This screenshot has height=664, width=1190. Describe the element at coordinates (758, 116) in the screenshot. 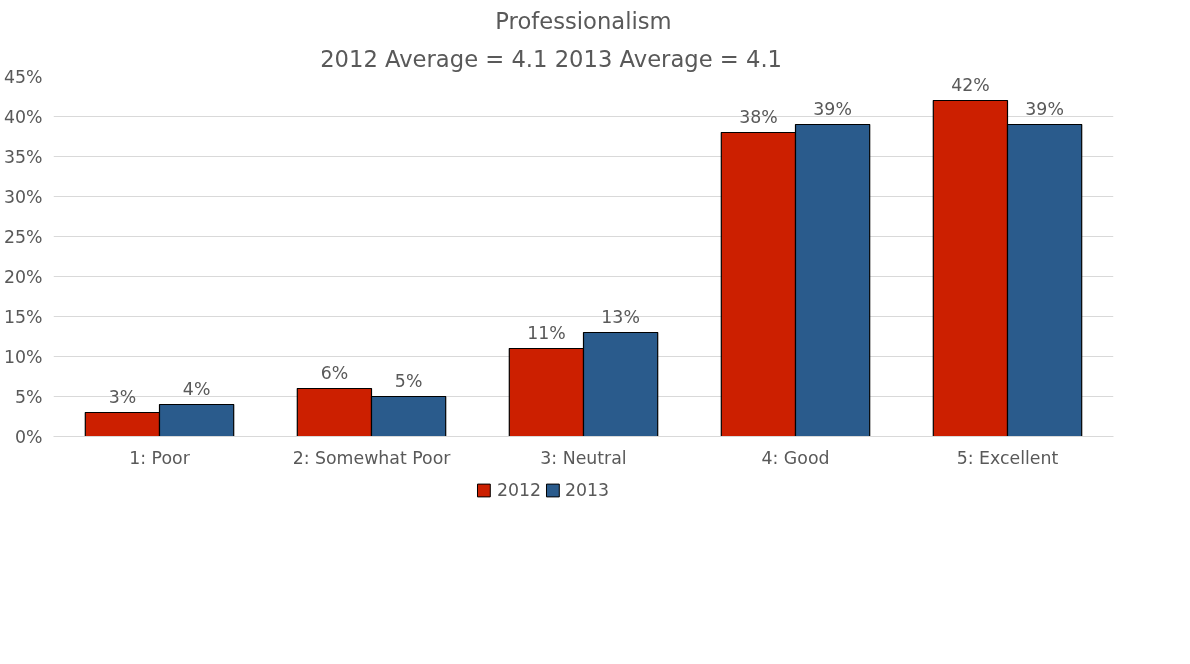

I see `data-label: 38%` at that location.